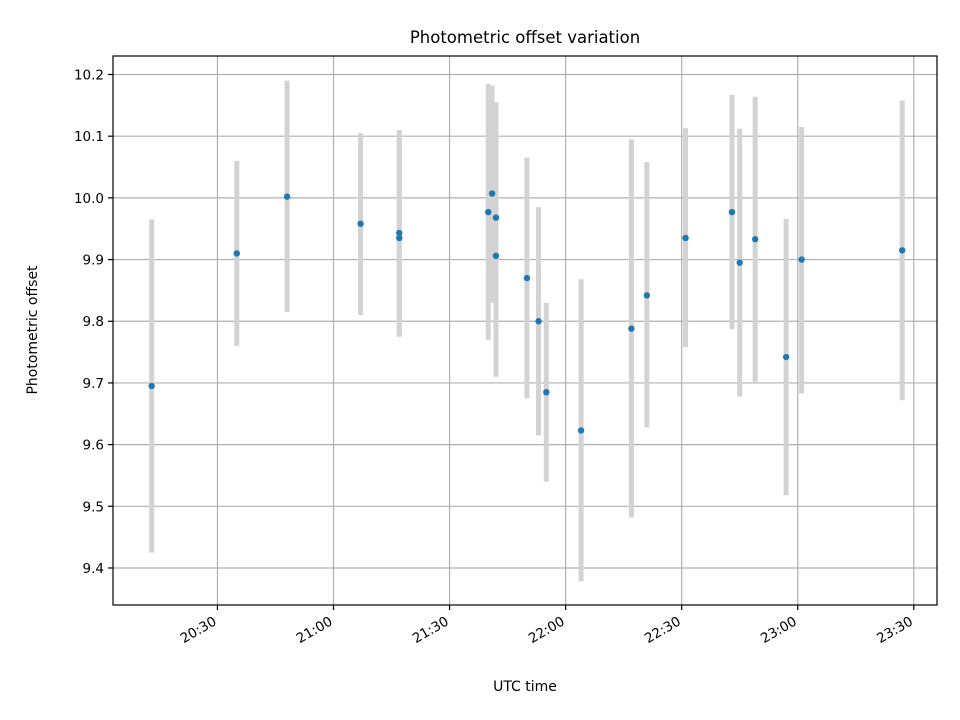 The height and width of the screenshot is (720, 960). Describe the element at coordinates (431, 630) in the screenshot. I see `x-tick-label: 21:30` at that location.